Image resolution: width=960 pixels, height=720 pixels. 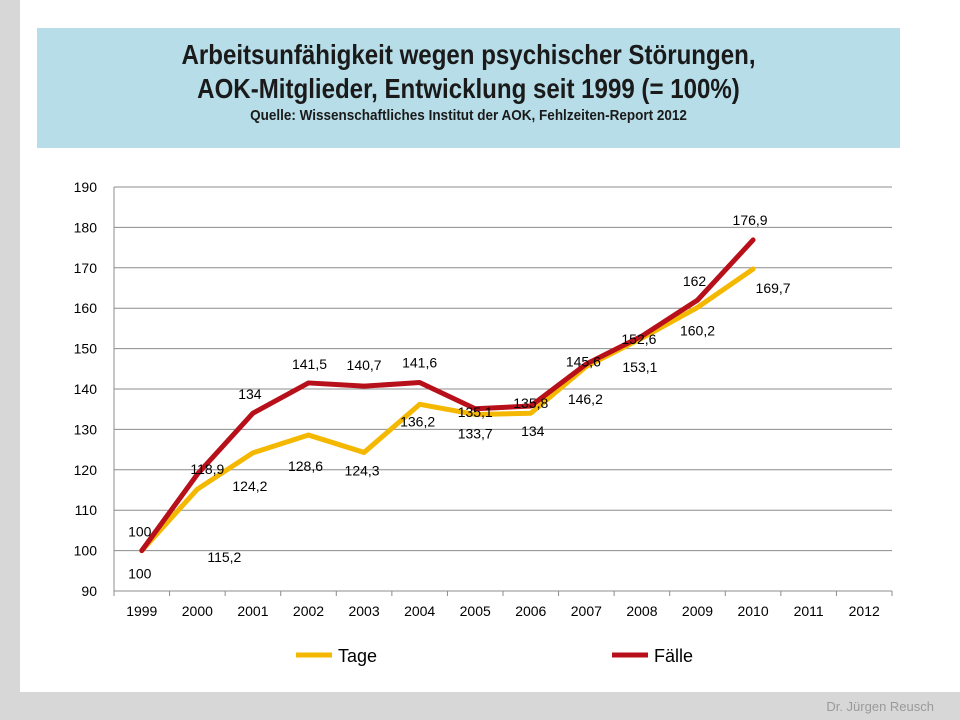 I want to click on y-tick-label: 140, so click(x=86, y=389).